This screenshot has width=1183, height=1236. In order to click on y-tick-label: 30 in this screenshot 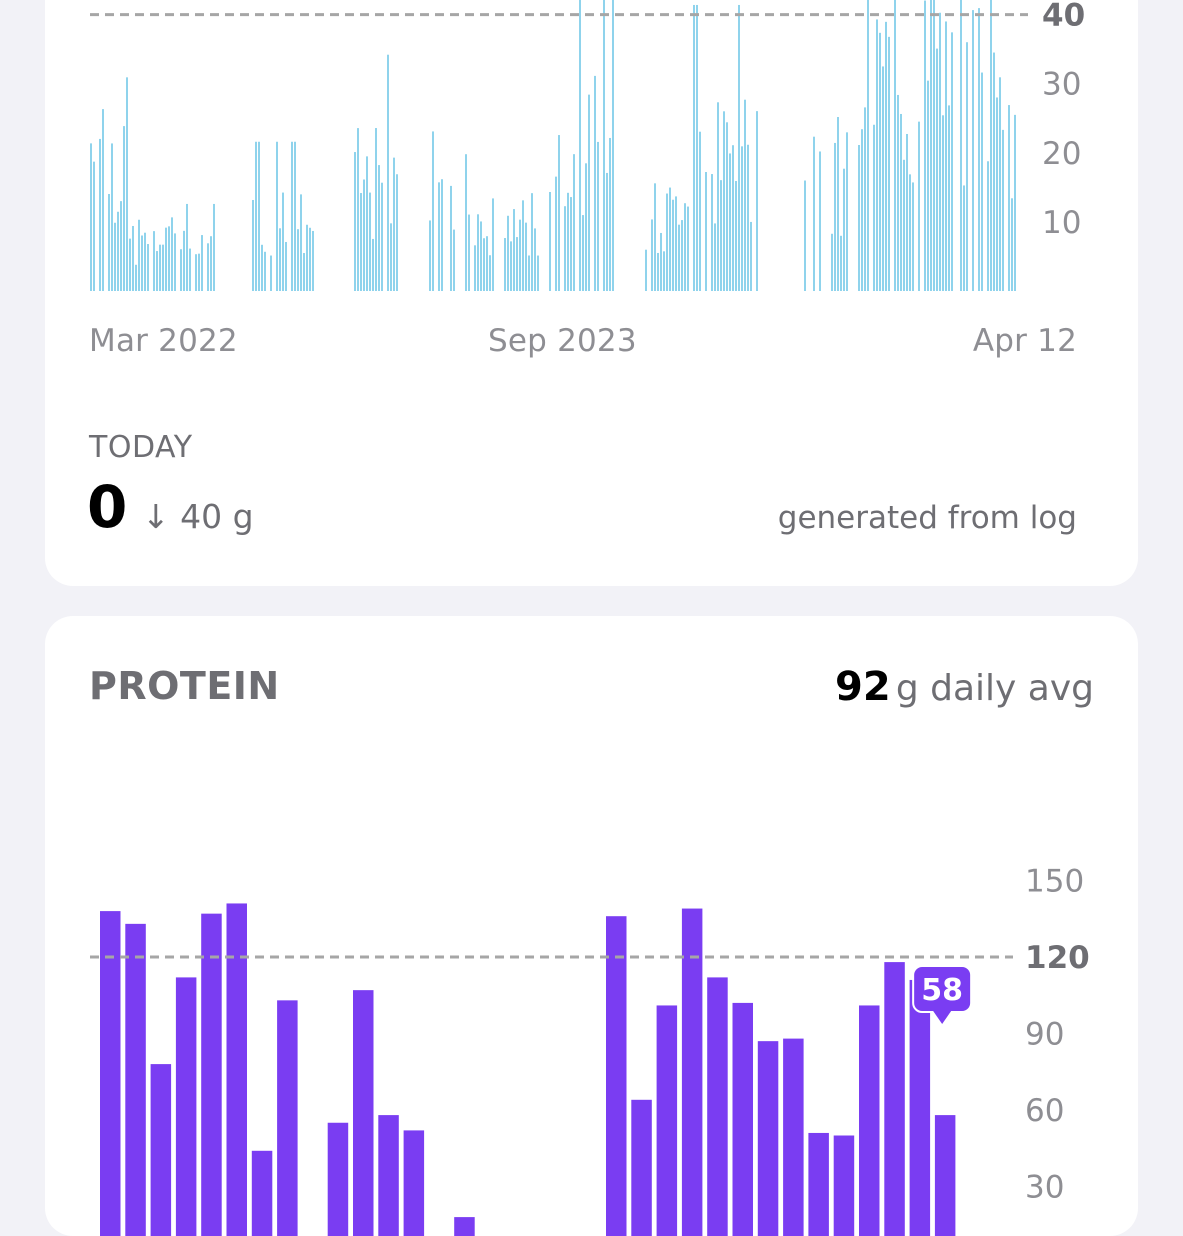, I will do `click(1044, 1188)`.